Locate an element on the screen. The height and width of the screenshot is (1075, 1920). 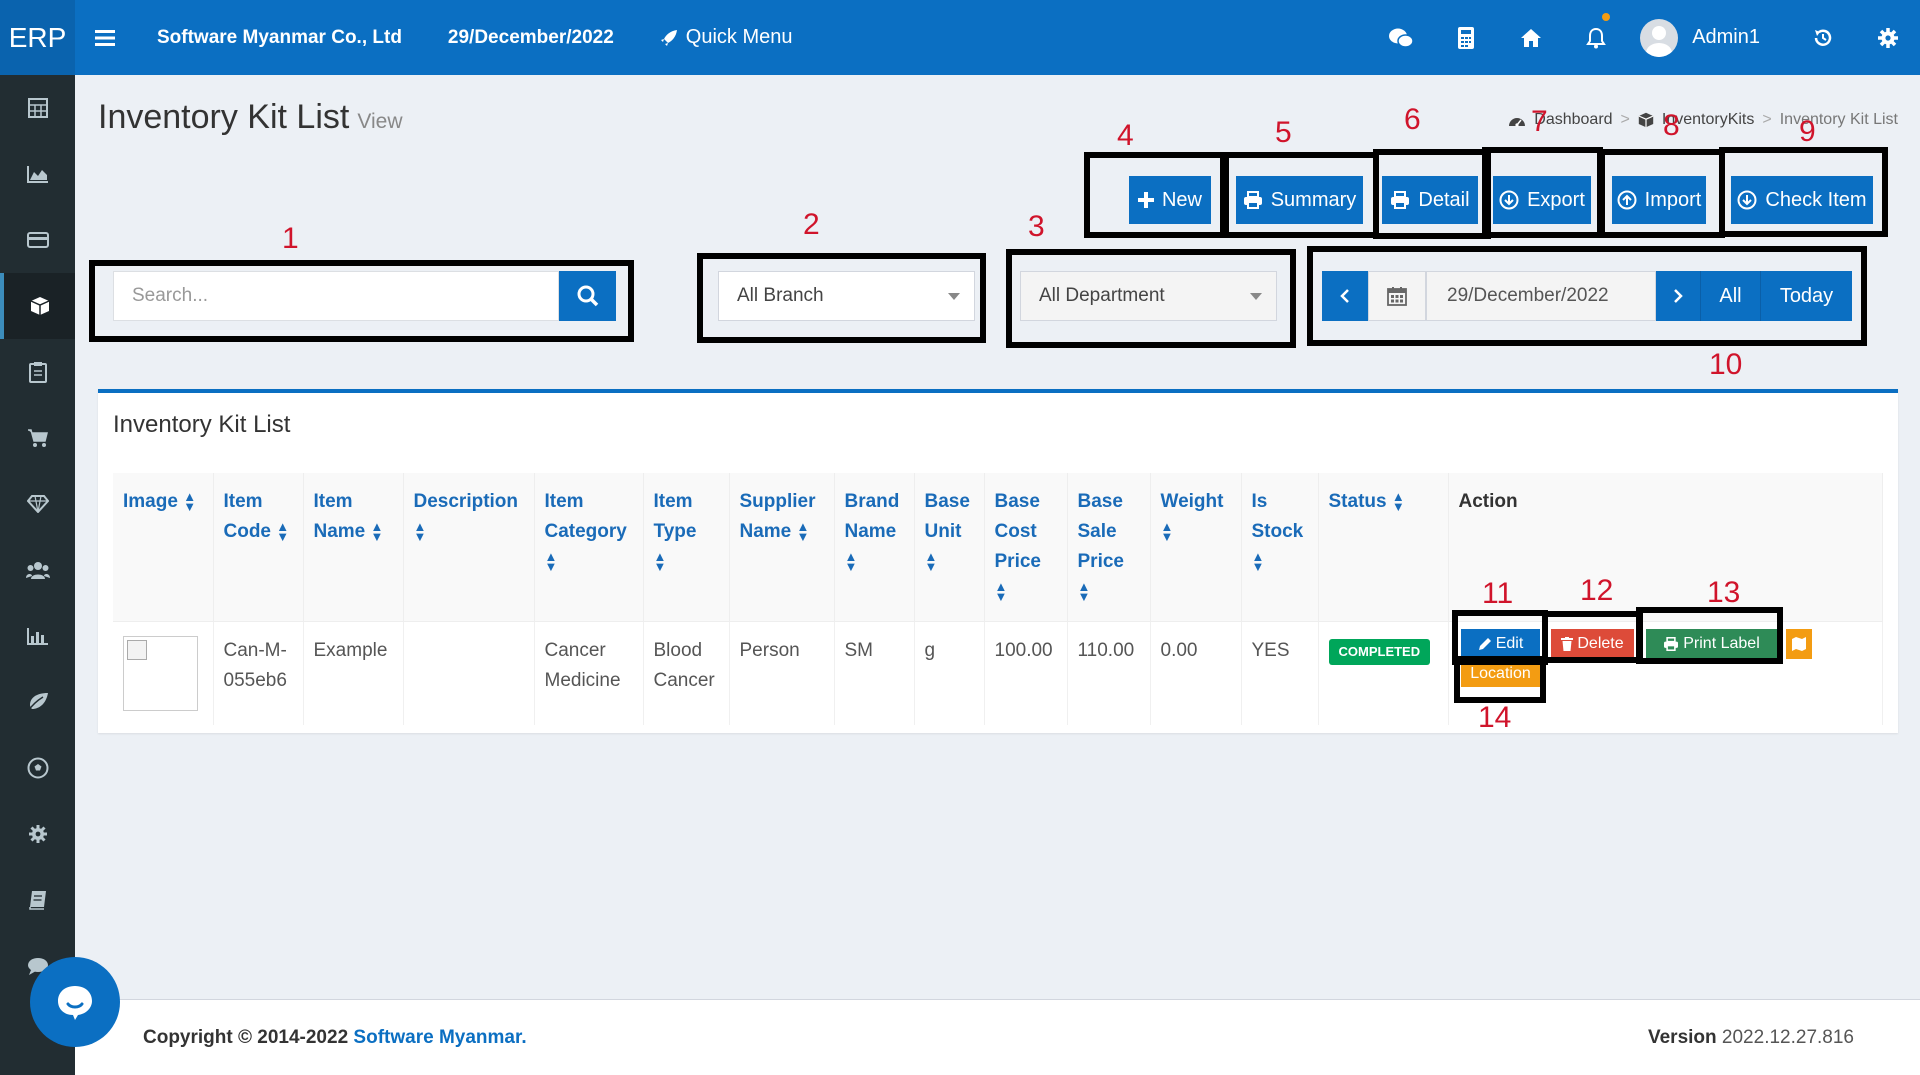
date-input-value: 29/December/2022 is located at coordinates (1528, 295).